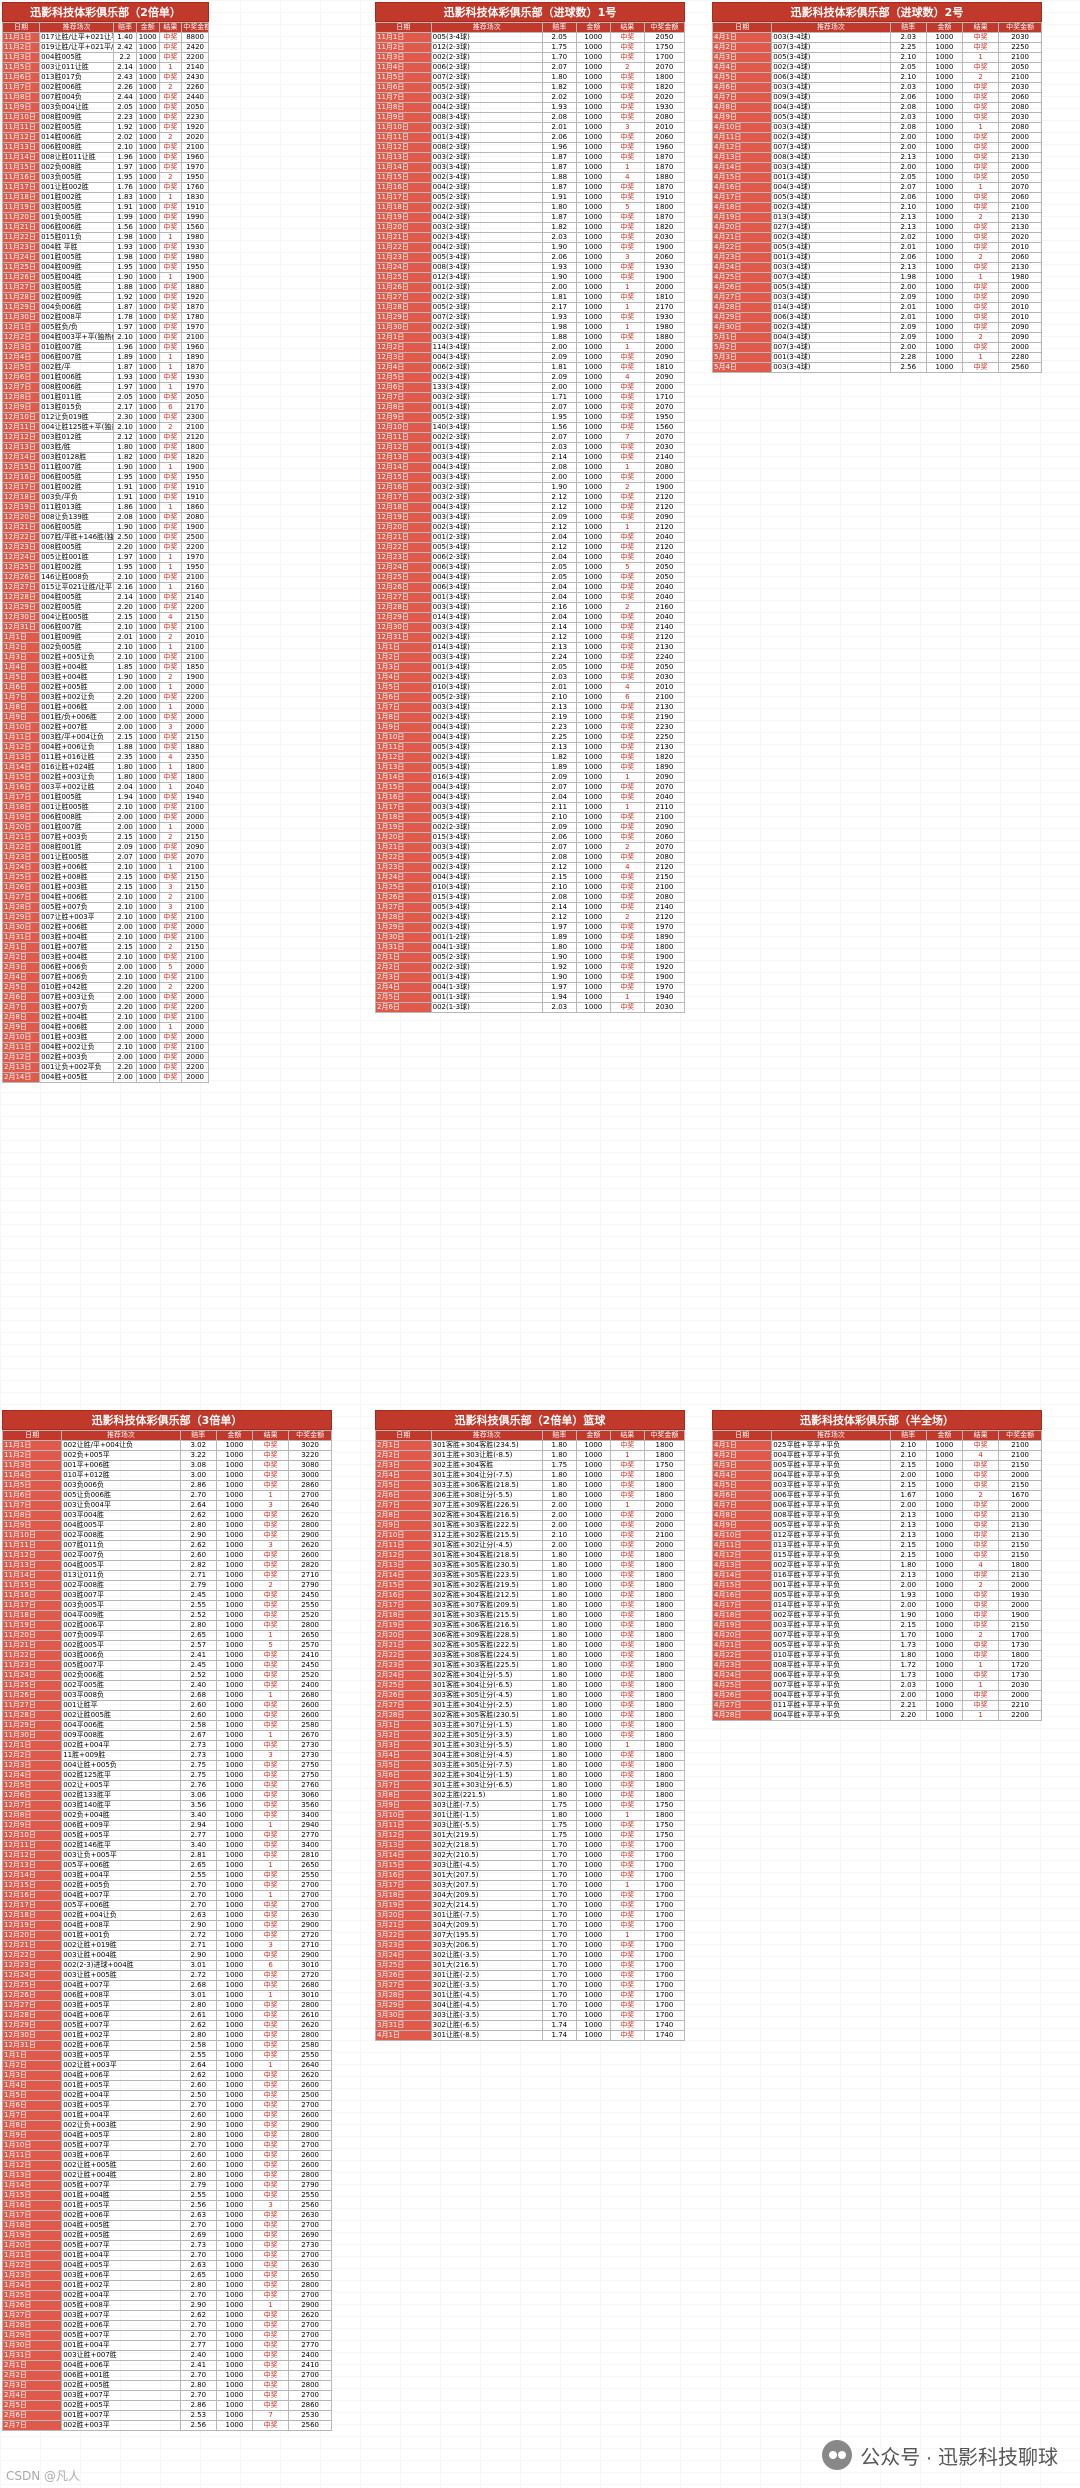 This screenshot has width=1080, height=2488. I want to click on date-cell: 2月2日, so click(403, 1455).